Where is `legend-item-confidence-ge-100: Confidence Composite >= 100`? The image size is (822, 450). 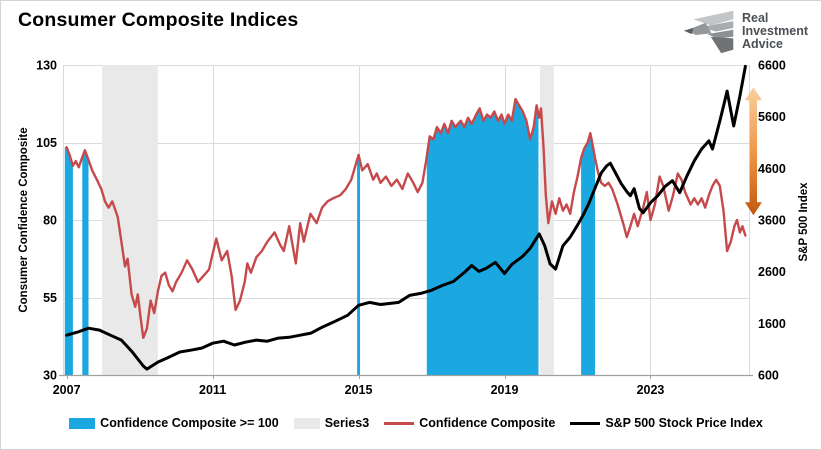
legend-item-confidence-ge-100: Confidence Composite >= 100 is located at coordinates (174, 423).